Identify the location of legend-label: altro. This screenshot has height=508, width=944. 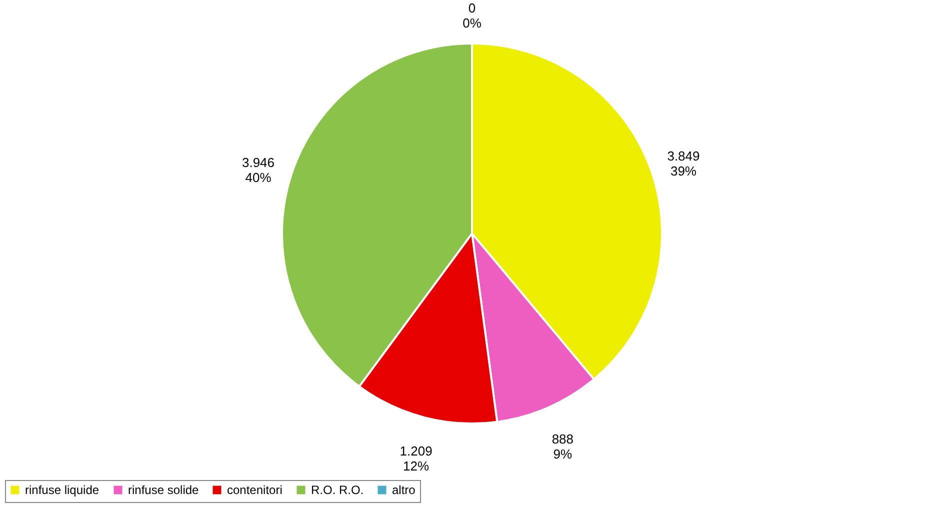
(404, 490).